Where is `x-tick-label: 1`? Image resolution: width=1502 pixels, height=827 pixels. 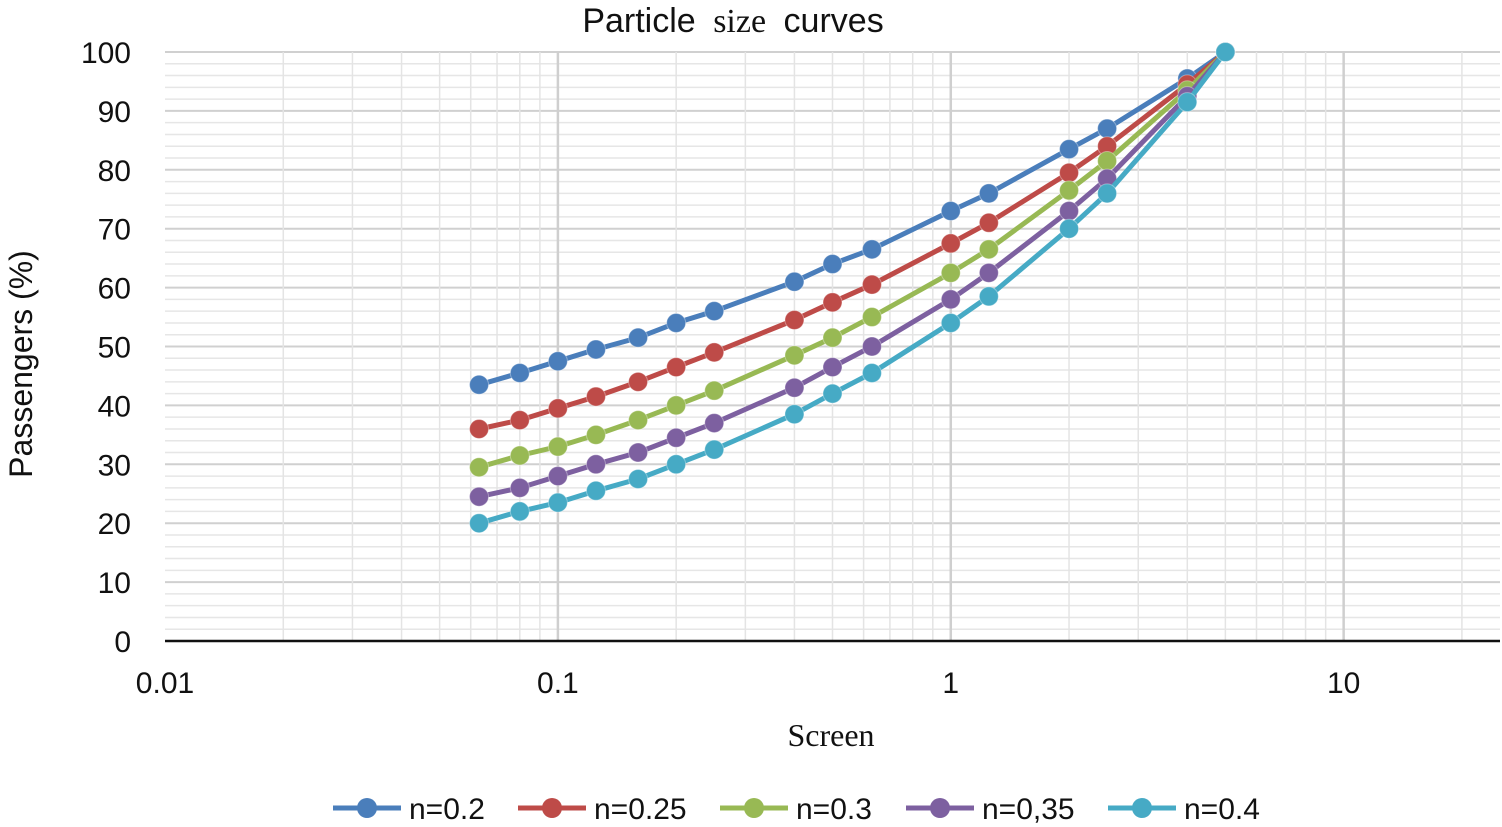
x-tick-label: 1 is located at coordinates (950, 683).